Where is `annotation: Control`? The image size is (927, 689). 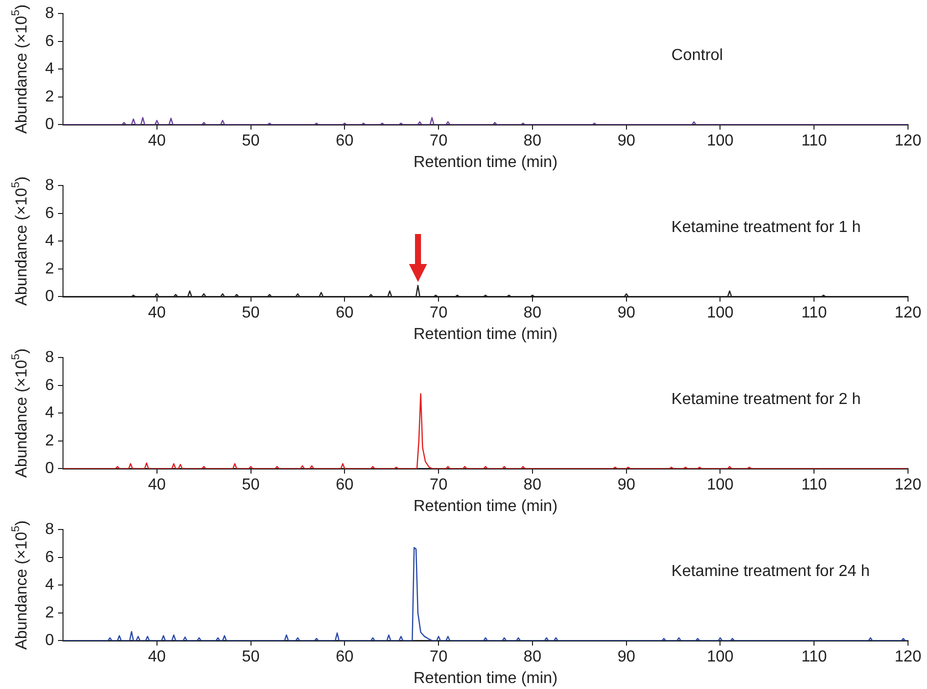 annotation: Control is located at coordinates (697, 55).